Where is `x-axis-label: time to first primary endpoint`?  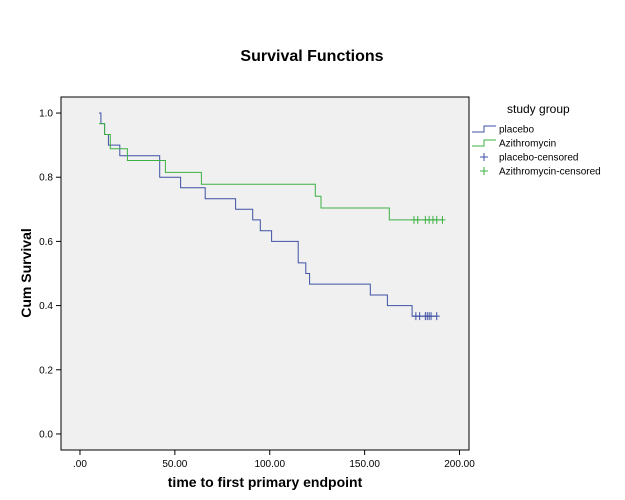 x-axis-label: time to first primary endpoint is located at coordinates (265, 482).